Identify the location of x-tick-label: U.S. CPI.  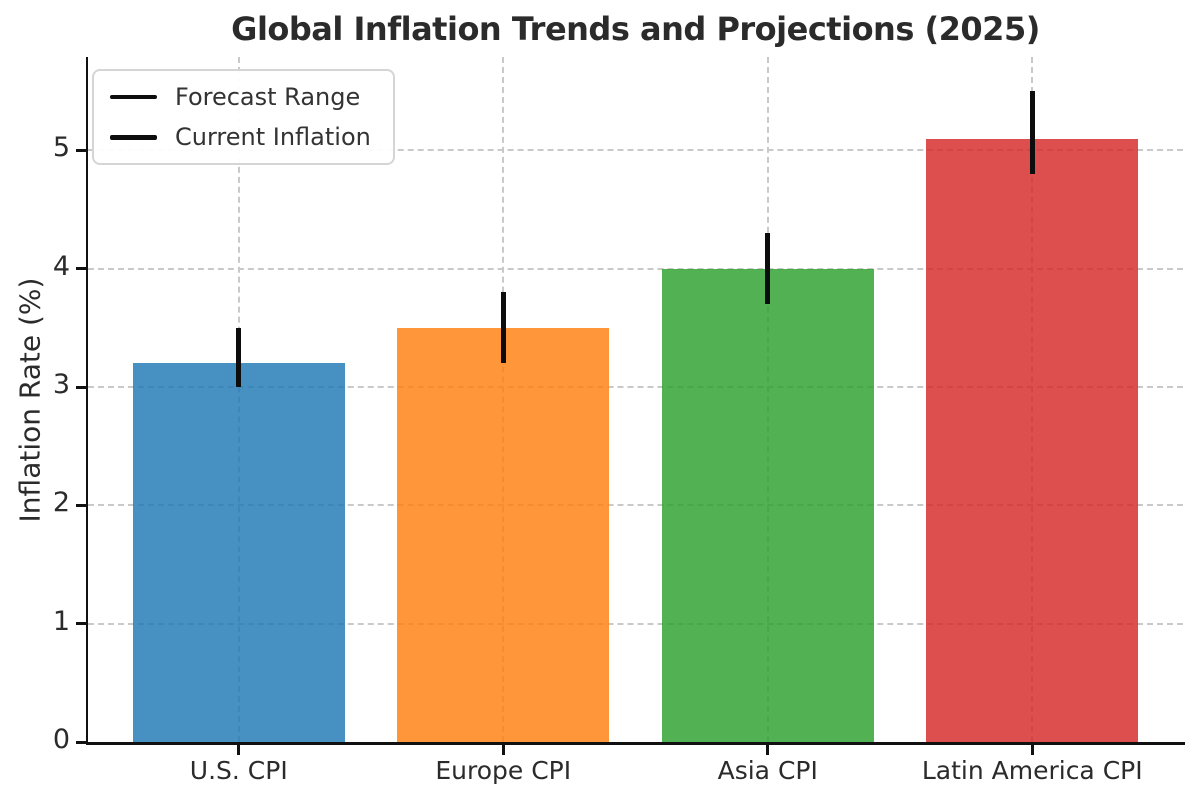
(238, 770).